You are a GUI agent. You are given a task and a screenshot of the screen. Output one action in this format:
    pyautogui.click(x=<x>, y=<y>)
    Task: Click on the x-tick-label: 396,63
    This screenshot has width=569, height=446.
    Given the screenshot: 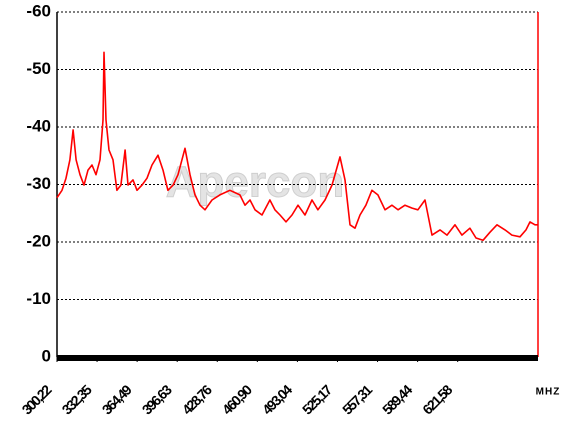 What is the action you would take?
    pyautogui.click(x=157, y=399)
    